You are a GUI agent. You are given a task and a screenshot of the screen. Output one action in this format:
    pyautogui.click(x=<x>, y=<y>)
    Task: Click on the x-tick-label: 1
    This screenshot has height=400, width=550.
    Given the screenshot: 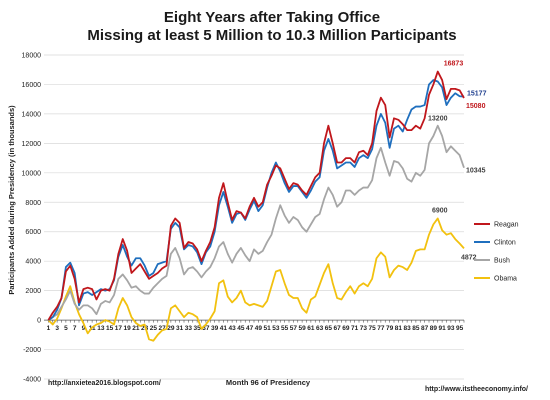 What is the action you would take?
    pyautogui.click(x=49, y=328)
    